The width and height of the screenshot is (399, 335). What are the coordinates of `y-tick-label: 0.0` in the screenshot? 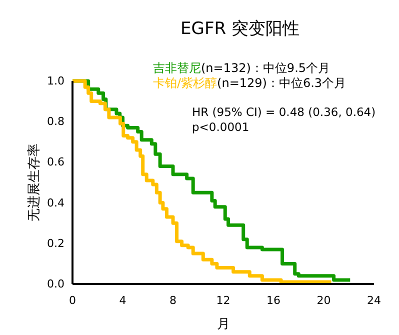 It's located at (55, 284).